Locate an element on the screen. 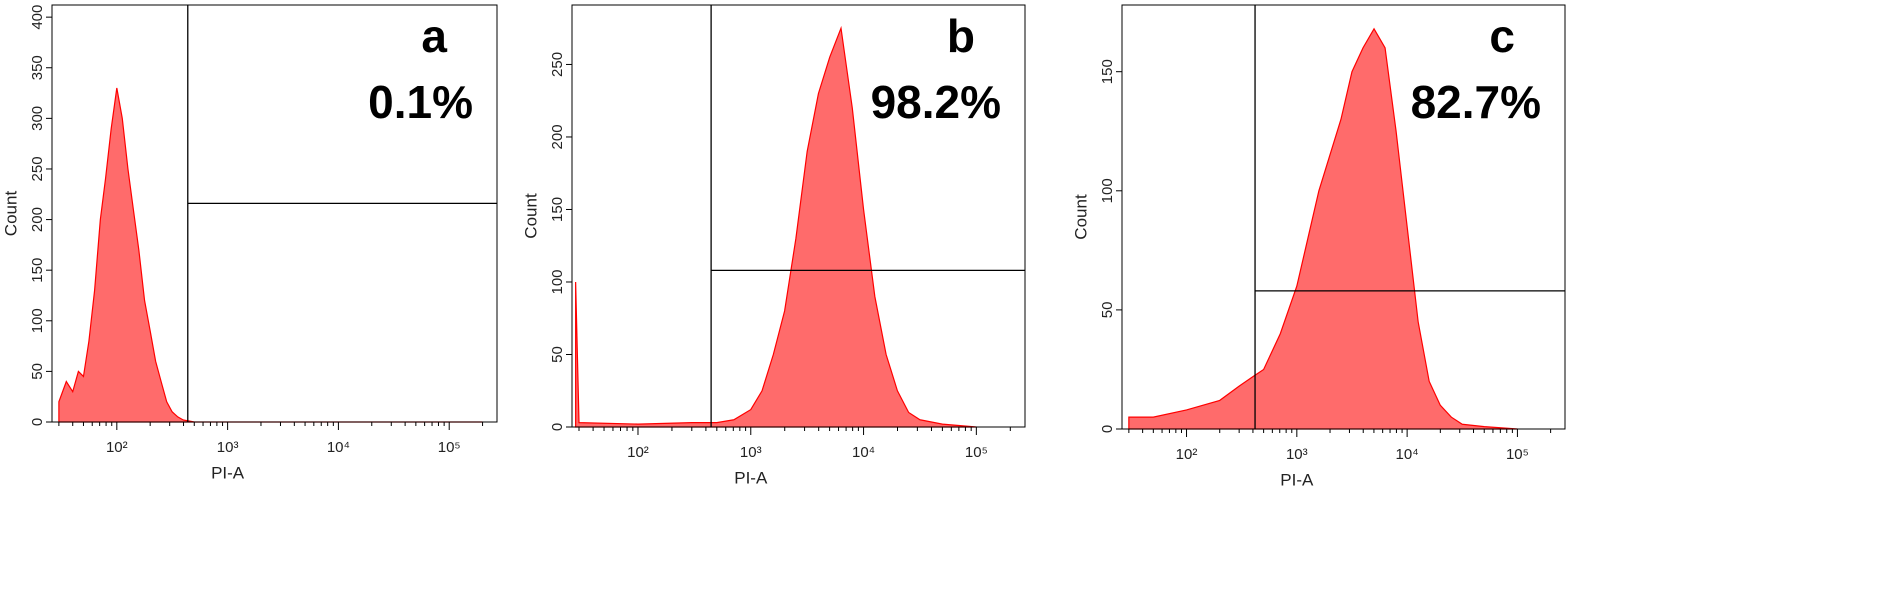  y-tick-label: 300 is located at coordinates (37, 118).